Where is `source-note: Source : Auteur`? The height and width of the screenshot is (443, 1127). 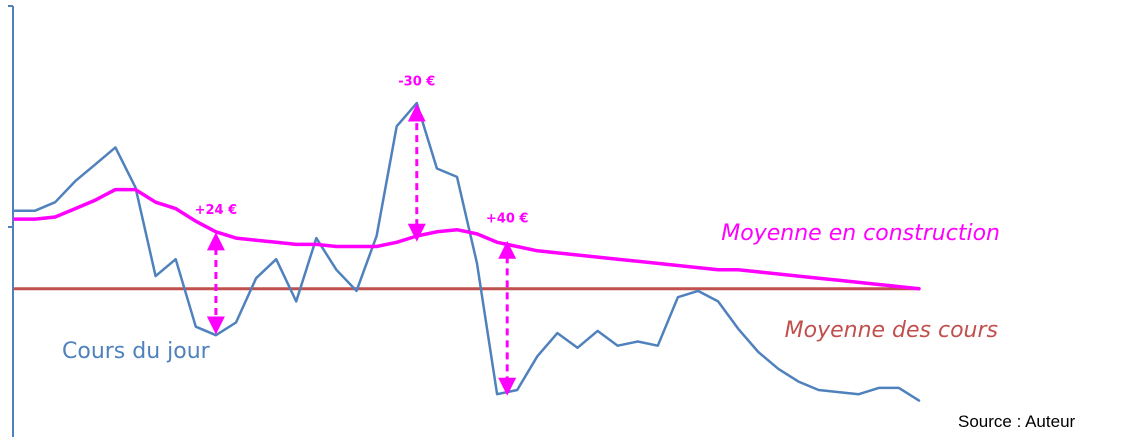 source-note: Source : Auteur is located at coordinates (1017, 421).